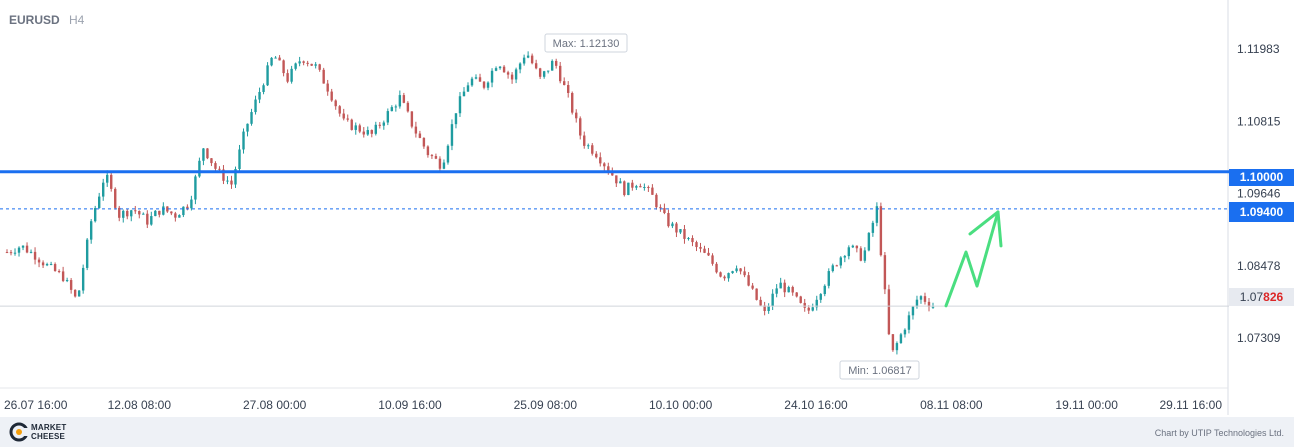 This screenshot has height=447, width=1294. I want to click on current-price-badge: 1.07826, so click(1261, 297).